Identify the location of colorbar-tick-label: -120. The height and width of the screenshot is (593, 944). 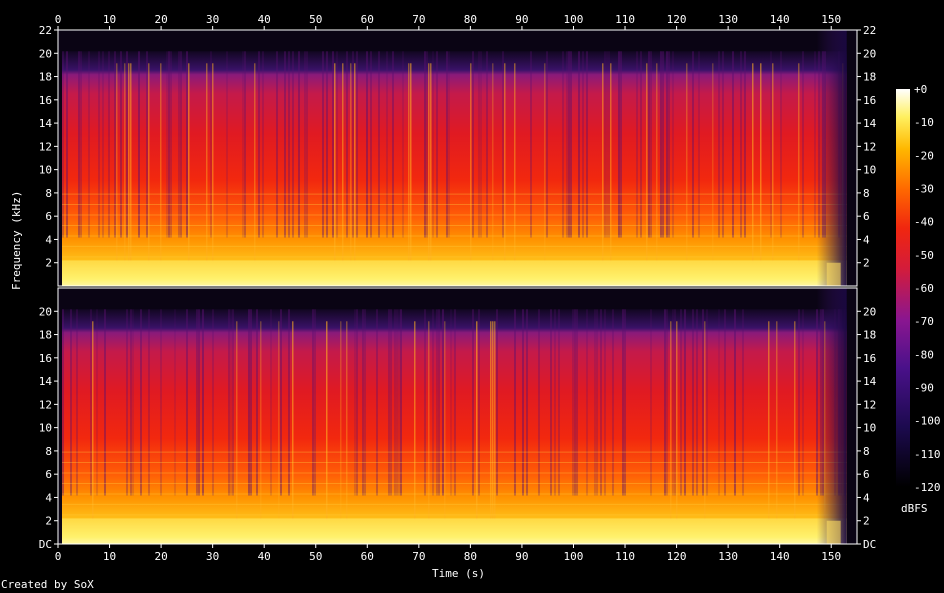
(927, 487).